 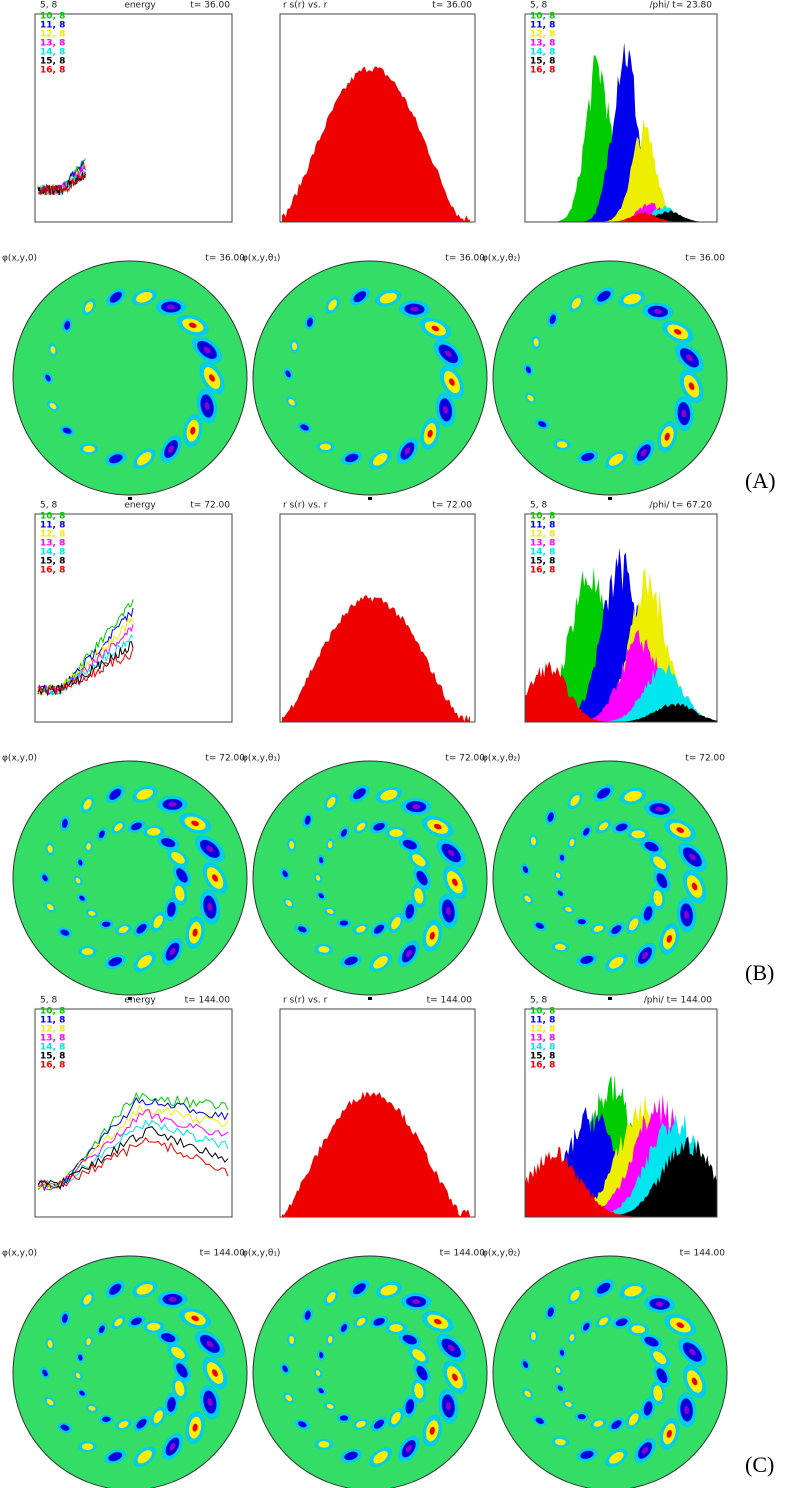 I want to click on map-time: t= 144.00, so click(x=703, y=1254).